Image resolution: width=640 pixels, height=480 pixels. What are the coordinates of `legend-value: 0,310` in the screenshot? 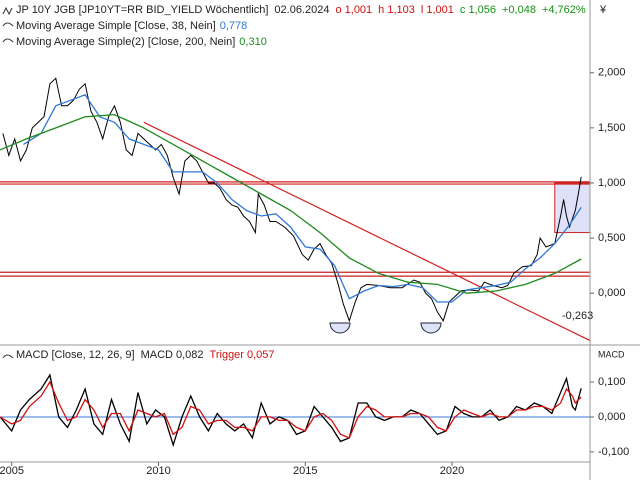 It's located at (253, 42).